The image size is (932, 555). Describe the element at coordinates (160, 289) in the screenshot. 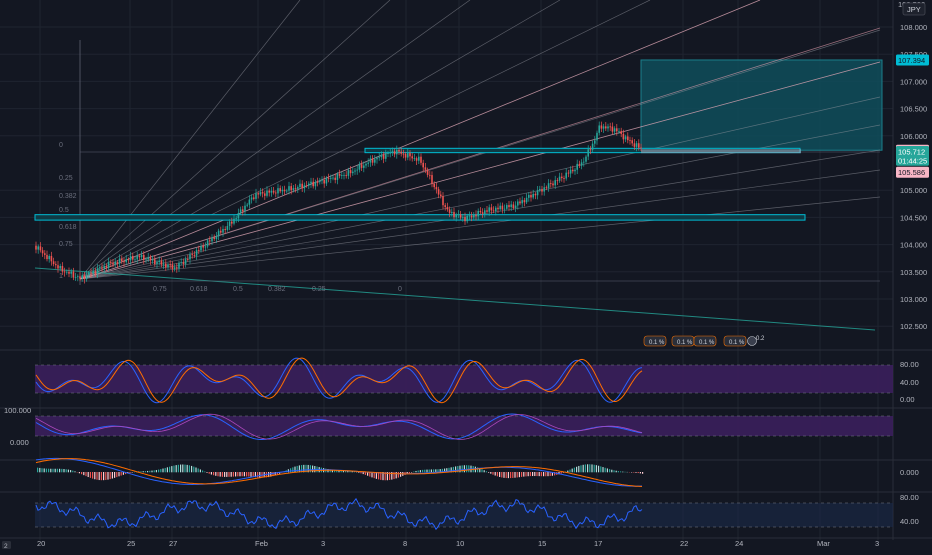

I see `fib-fan-label: 0.75` at that location.